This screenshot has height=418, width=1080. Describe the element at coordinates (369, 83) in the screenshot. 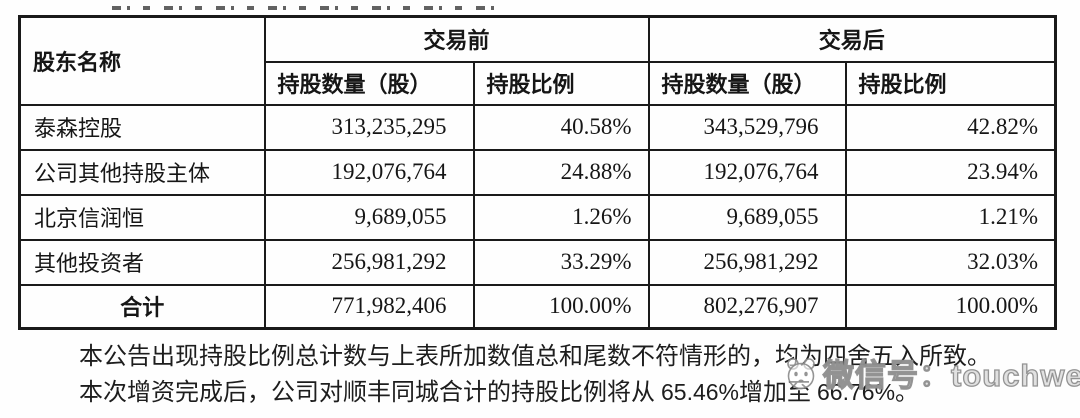

I see `col-header-before-quantity: 持股数量（股）` at that location.